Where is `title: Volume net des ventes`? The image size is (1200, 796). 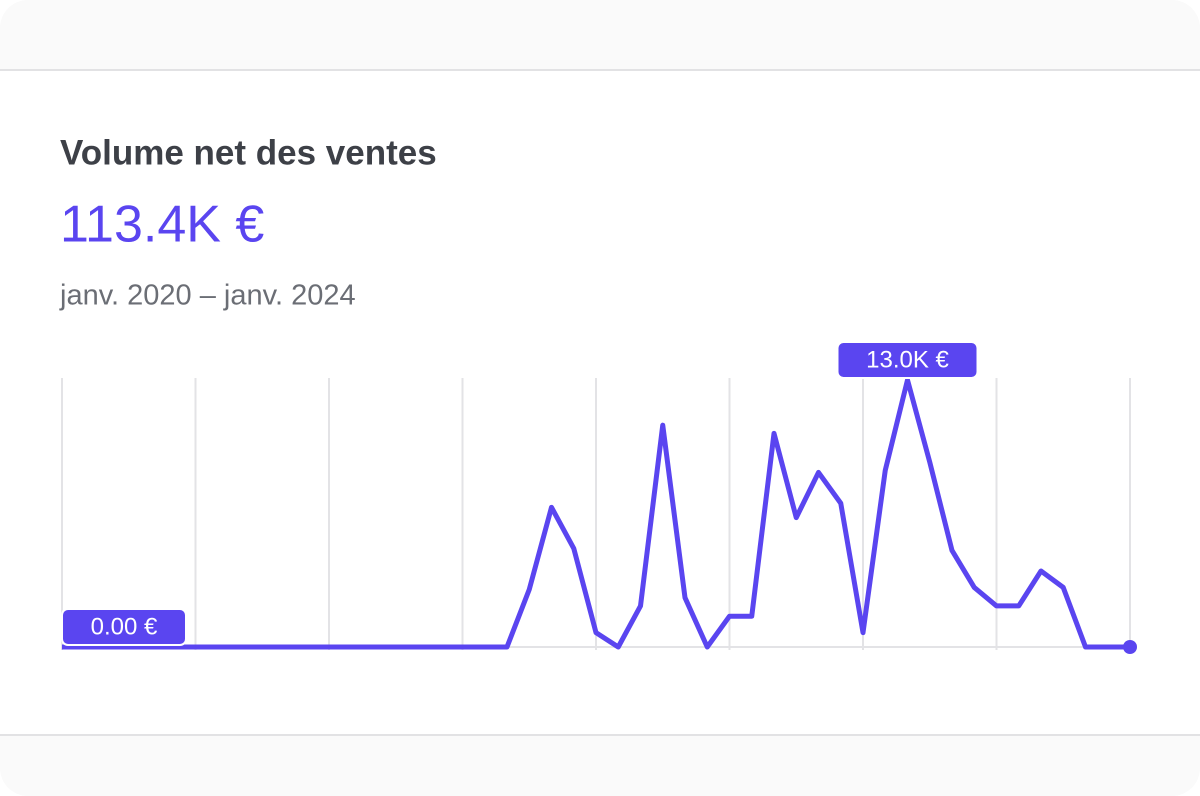
title: Volume net des ventes is located at coordinates (248, 152).